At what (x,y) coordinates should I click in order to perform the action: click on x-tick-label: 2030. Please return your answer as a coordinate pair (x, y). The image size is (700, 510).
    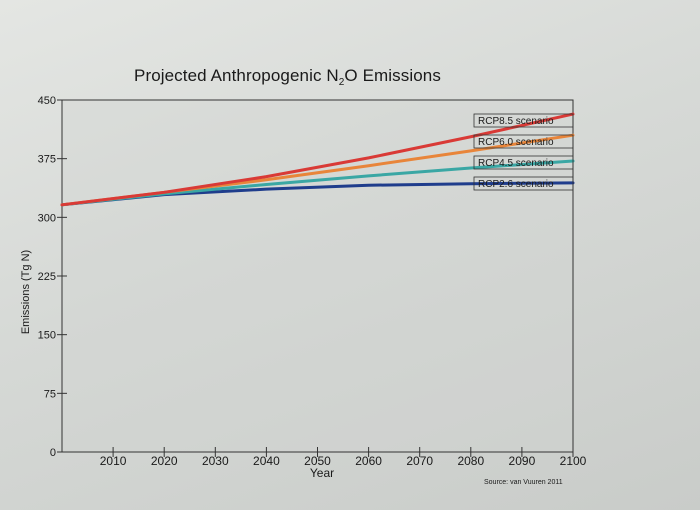
    Looking at the image, I should click on (215, 461).